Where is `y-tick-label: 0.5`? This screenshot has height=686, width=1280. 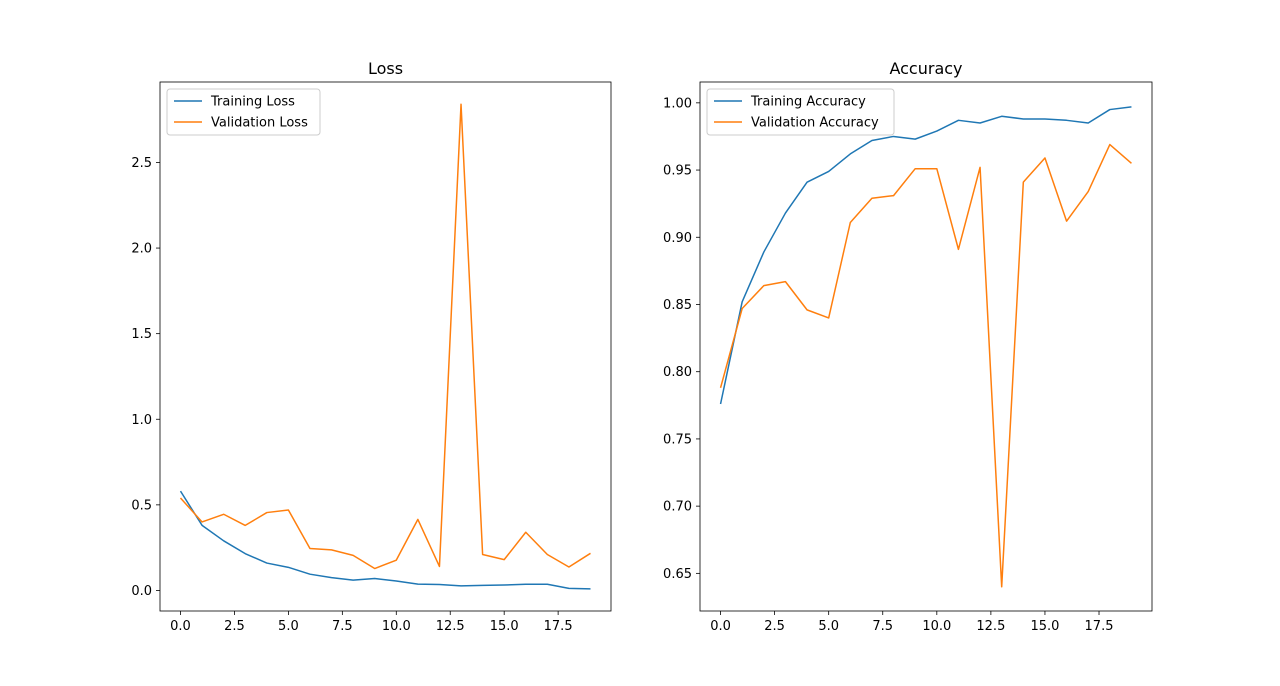
y-tick-label: 0.5 is located at coordinates (141, 505).